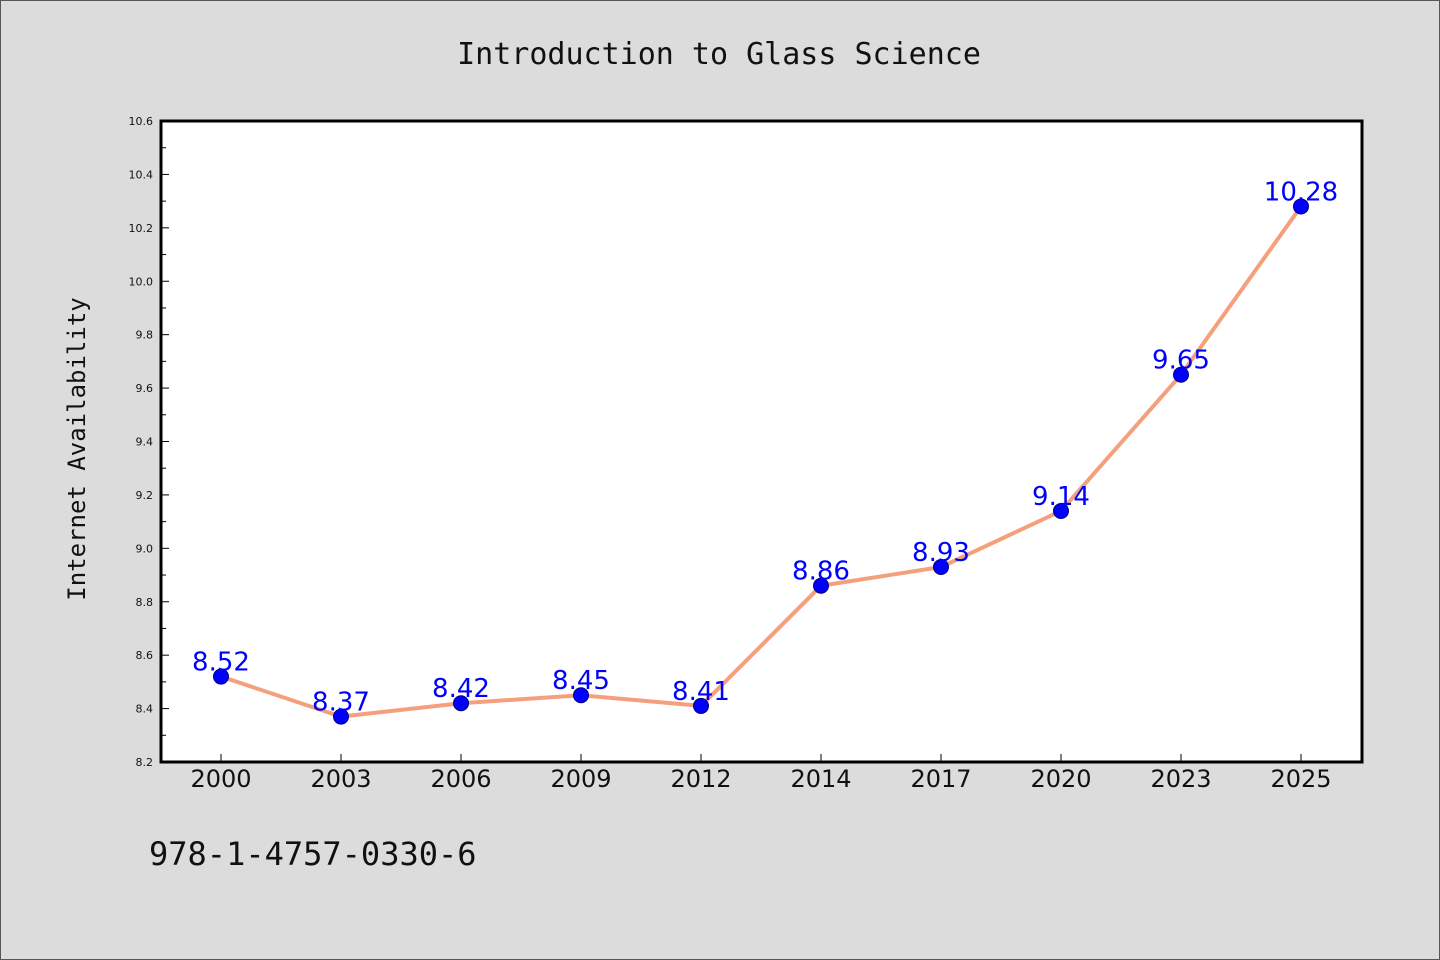  What do you see at coordinates (145, 548) in the screenshot?
I see `y-tick-label: 9.0` at bounding box center [145, 548].